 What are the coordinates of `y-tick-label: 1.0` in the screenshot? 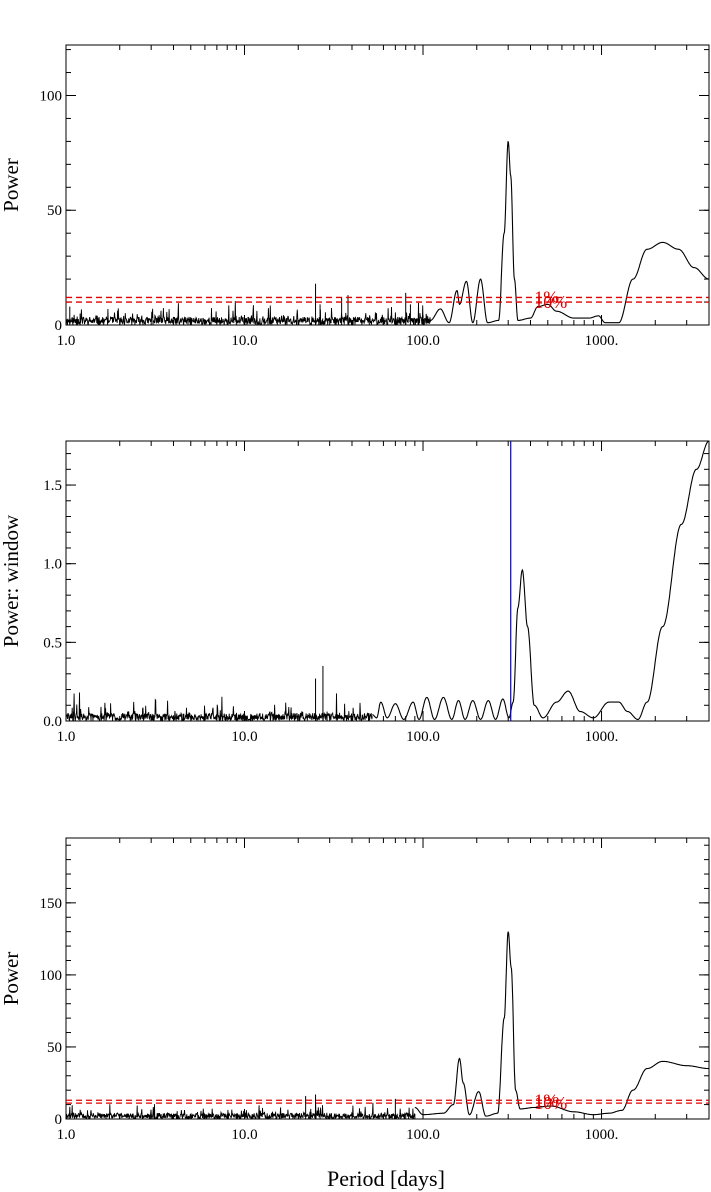 It's located at (52, 565).